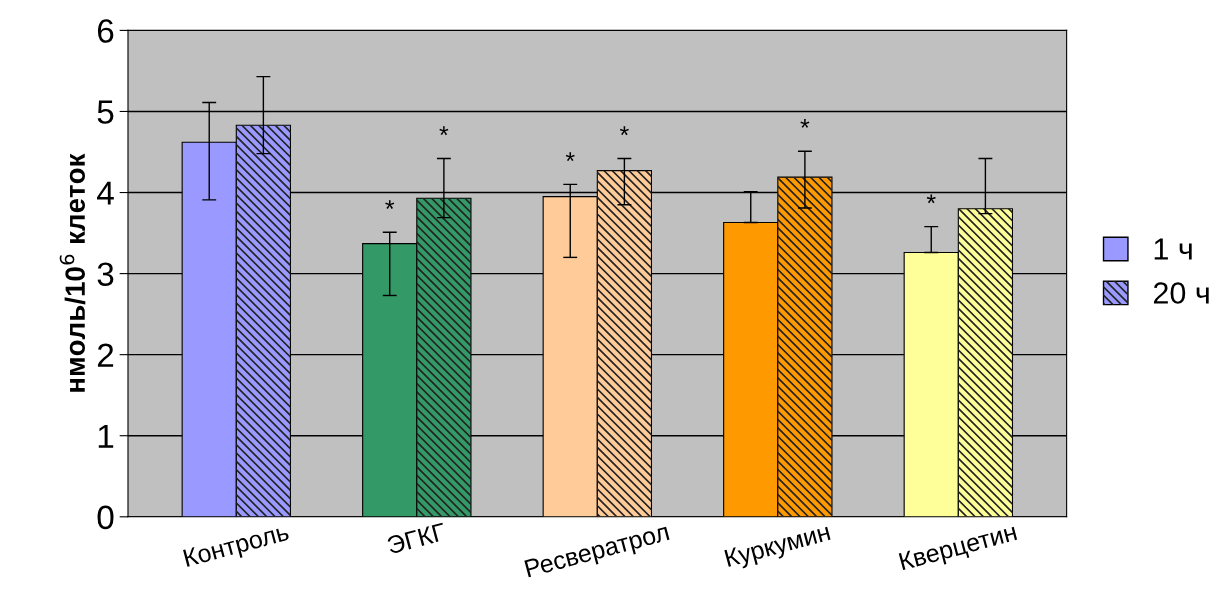 This screenshot has height=608, width=1219. What do you see at coordinates (1181, 293) in the screenshot?
I see `legend-label: 20 ч` at bounding box center [1181, 293].